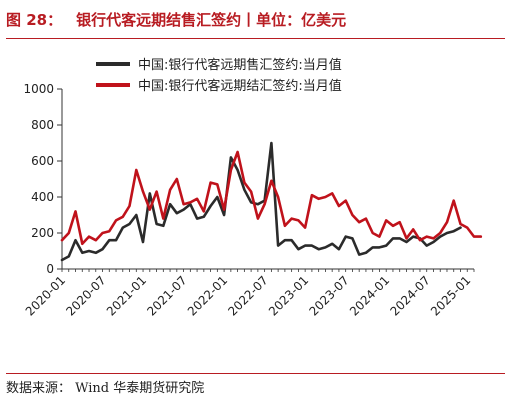 Image resolution: width=511 pixels, height=402 pixels. Describe the element at coordinates (42, 197) in the screenshot. I see `y-tick-label: 400` at that location.